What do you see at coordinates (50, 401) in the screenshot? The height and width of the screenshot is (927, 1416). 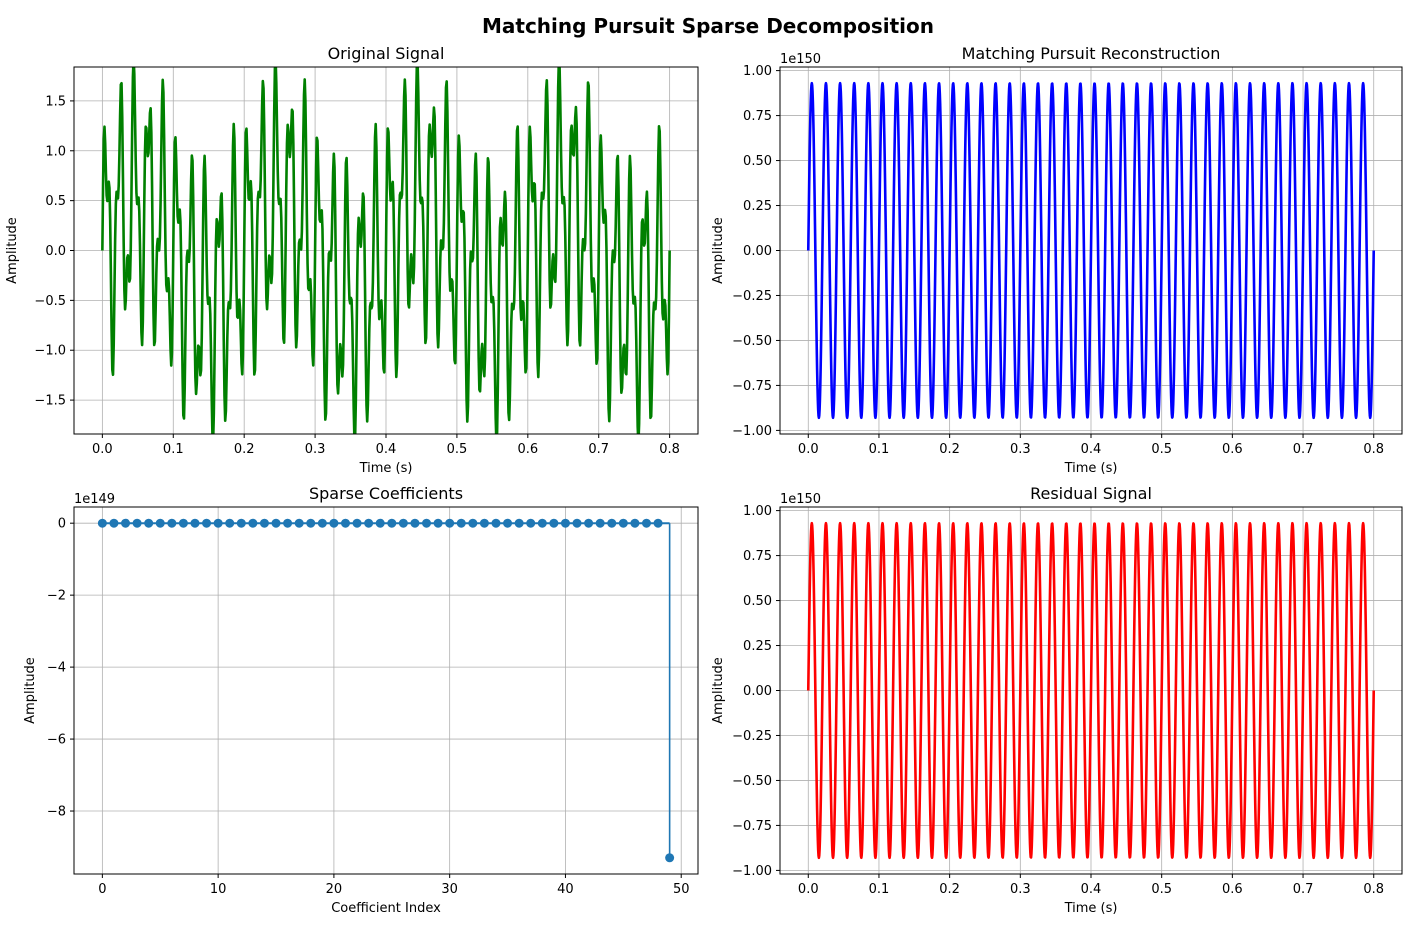 I see `y-tick-label: −1.5` at bounding box center [50, 401].